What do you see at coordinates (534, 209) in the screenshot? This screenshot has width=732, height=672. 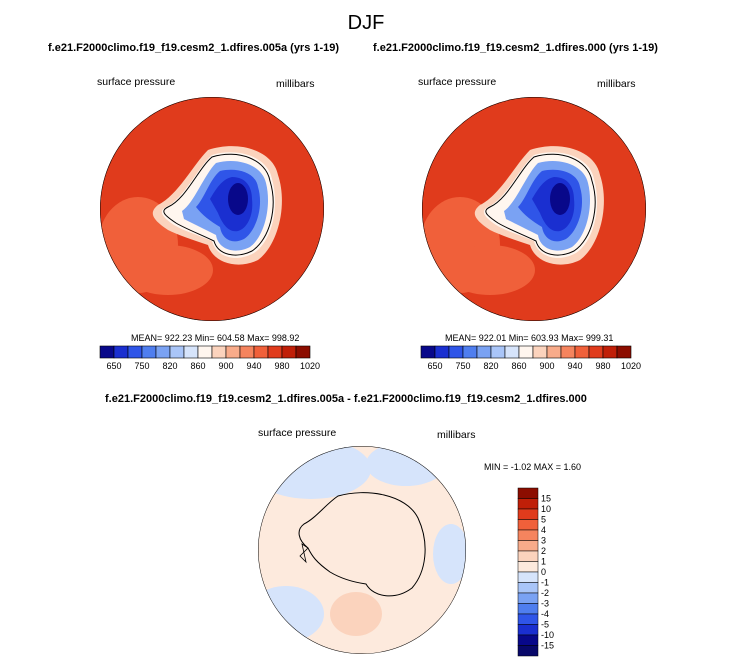 I see `map-right` at bounding box center [534, 209].